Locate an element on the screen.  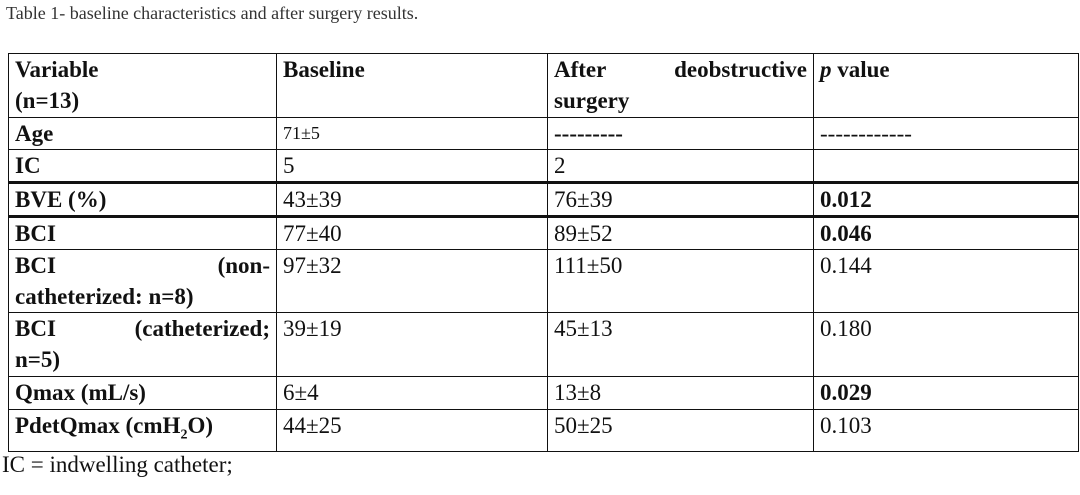
table-row: IC 5 2 is located at coordinates (543, 166).